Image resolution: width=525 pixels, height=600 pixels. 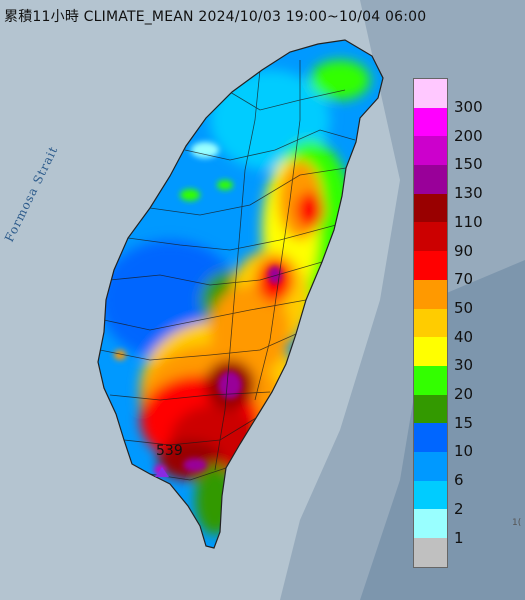 I want to click on legend-label: 2, so click(x=459, y=508).